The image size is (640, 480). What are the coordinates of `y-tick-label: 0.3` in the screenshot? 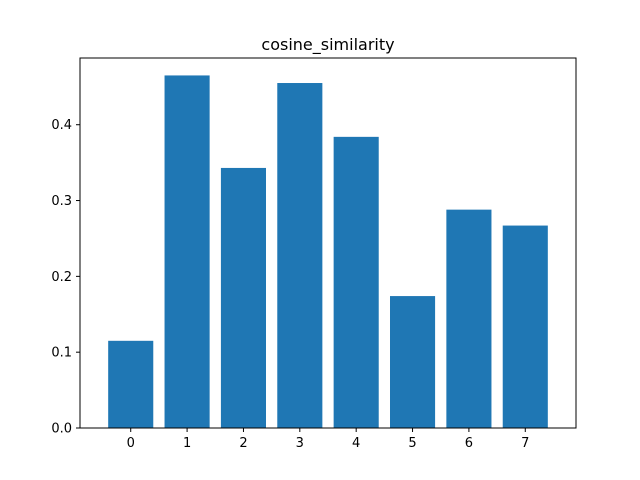 It's located at (61, 201).